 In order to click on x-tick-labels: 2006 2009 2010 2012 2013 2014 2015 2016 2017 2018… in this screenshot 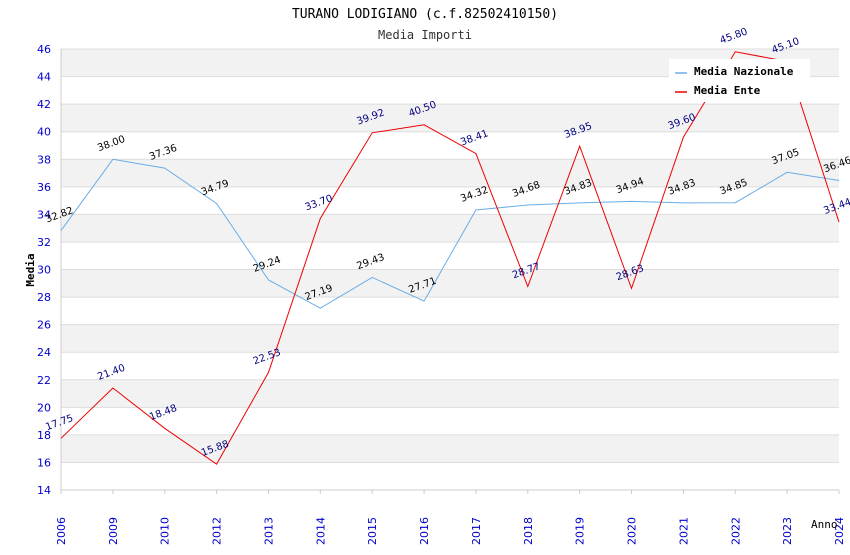, I will do `click(450, 531)`.